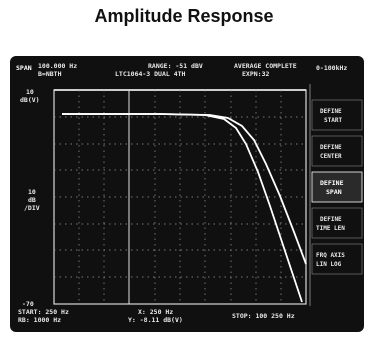 The width and height of the screenshot is (368, 339). I want to click on softkey-define-center: DEFINE CENTER, so click(337, 151).